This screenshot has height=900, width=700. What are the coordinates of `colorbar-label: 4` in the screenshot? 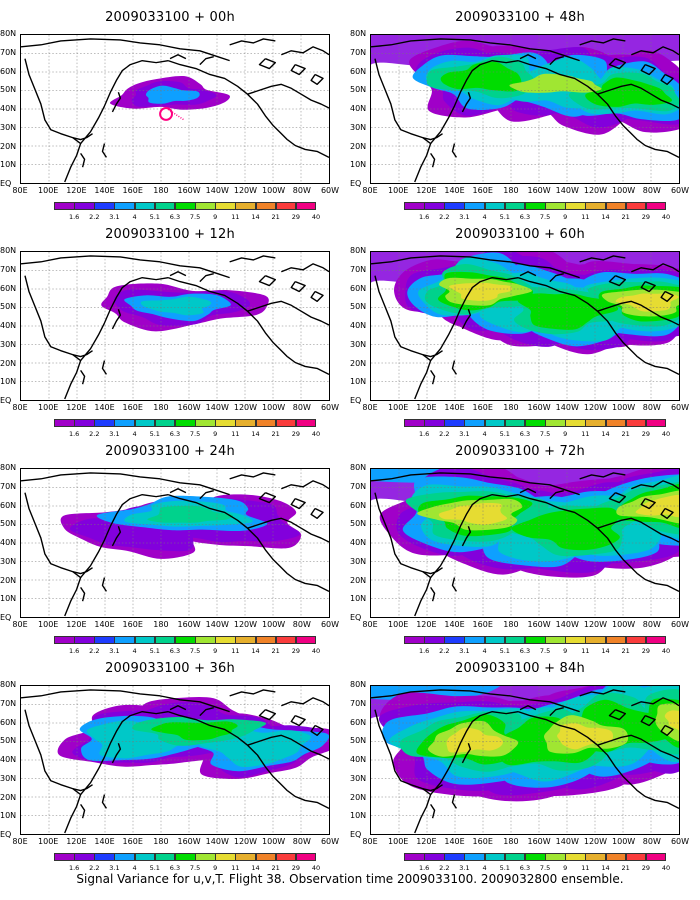 It's located at (484, 868).